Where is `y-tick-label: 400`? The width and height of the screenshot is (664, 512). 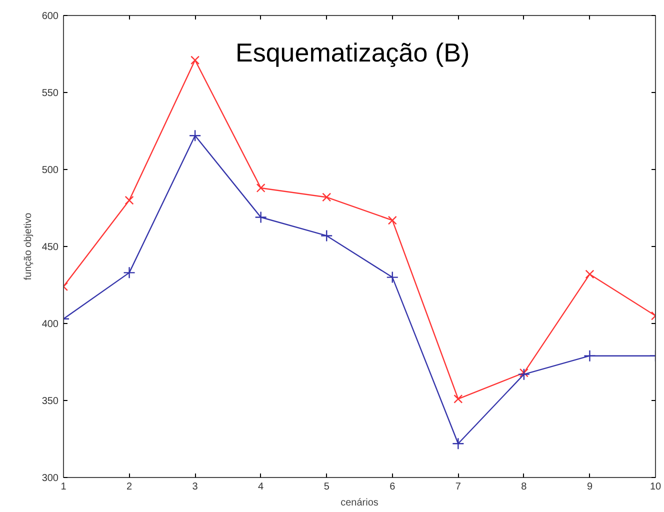 y-tick-label: 400 is located at coordinates (50, 324).